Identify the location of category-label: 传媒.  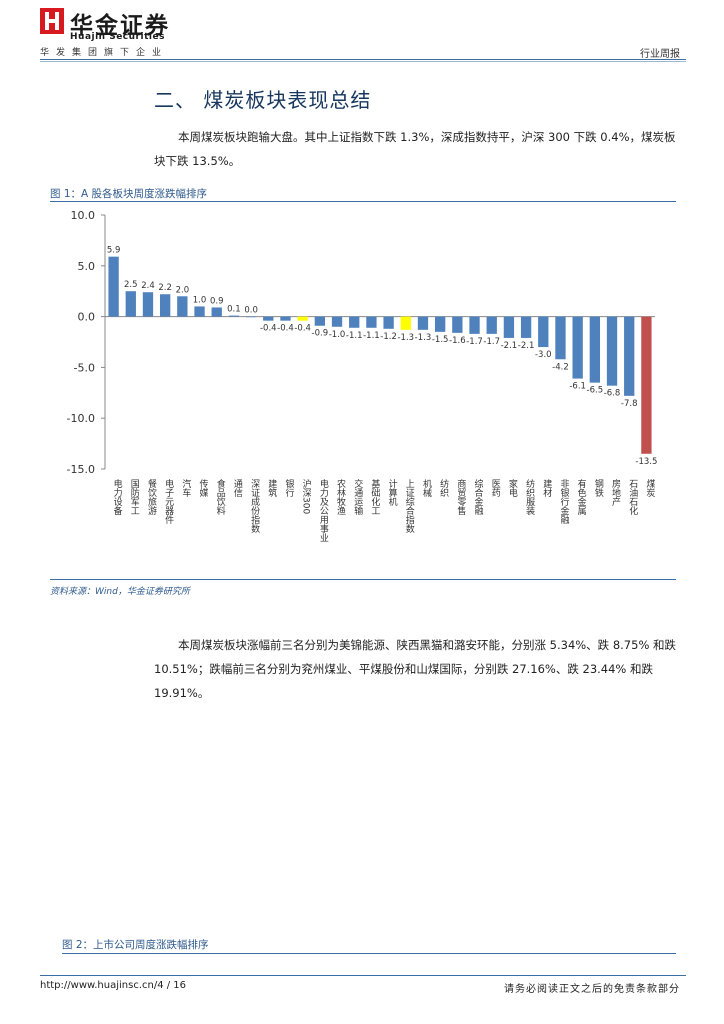
(203, 488).